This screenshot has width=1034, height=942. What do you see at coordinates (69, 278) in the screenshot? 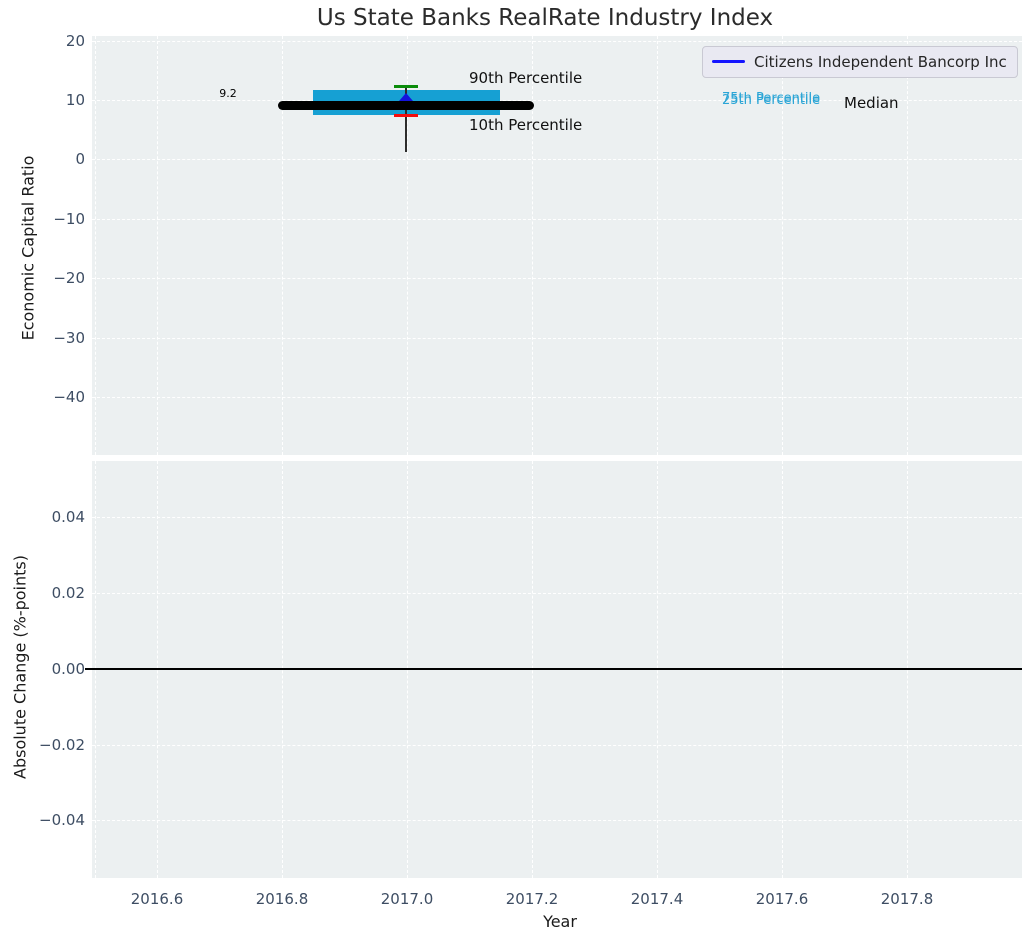
I see `y-tick-label: −20` at bounding box center [69, 278].